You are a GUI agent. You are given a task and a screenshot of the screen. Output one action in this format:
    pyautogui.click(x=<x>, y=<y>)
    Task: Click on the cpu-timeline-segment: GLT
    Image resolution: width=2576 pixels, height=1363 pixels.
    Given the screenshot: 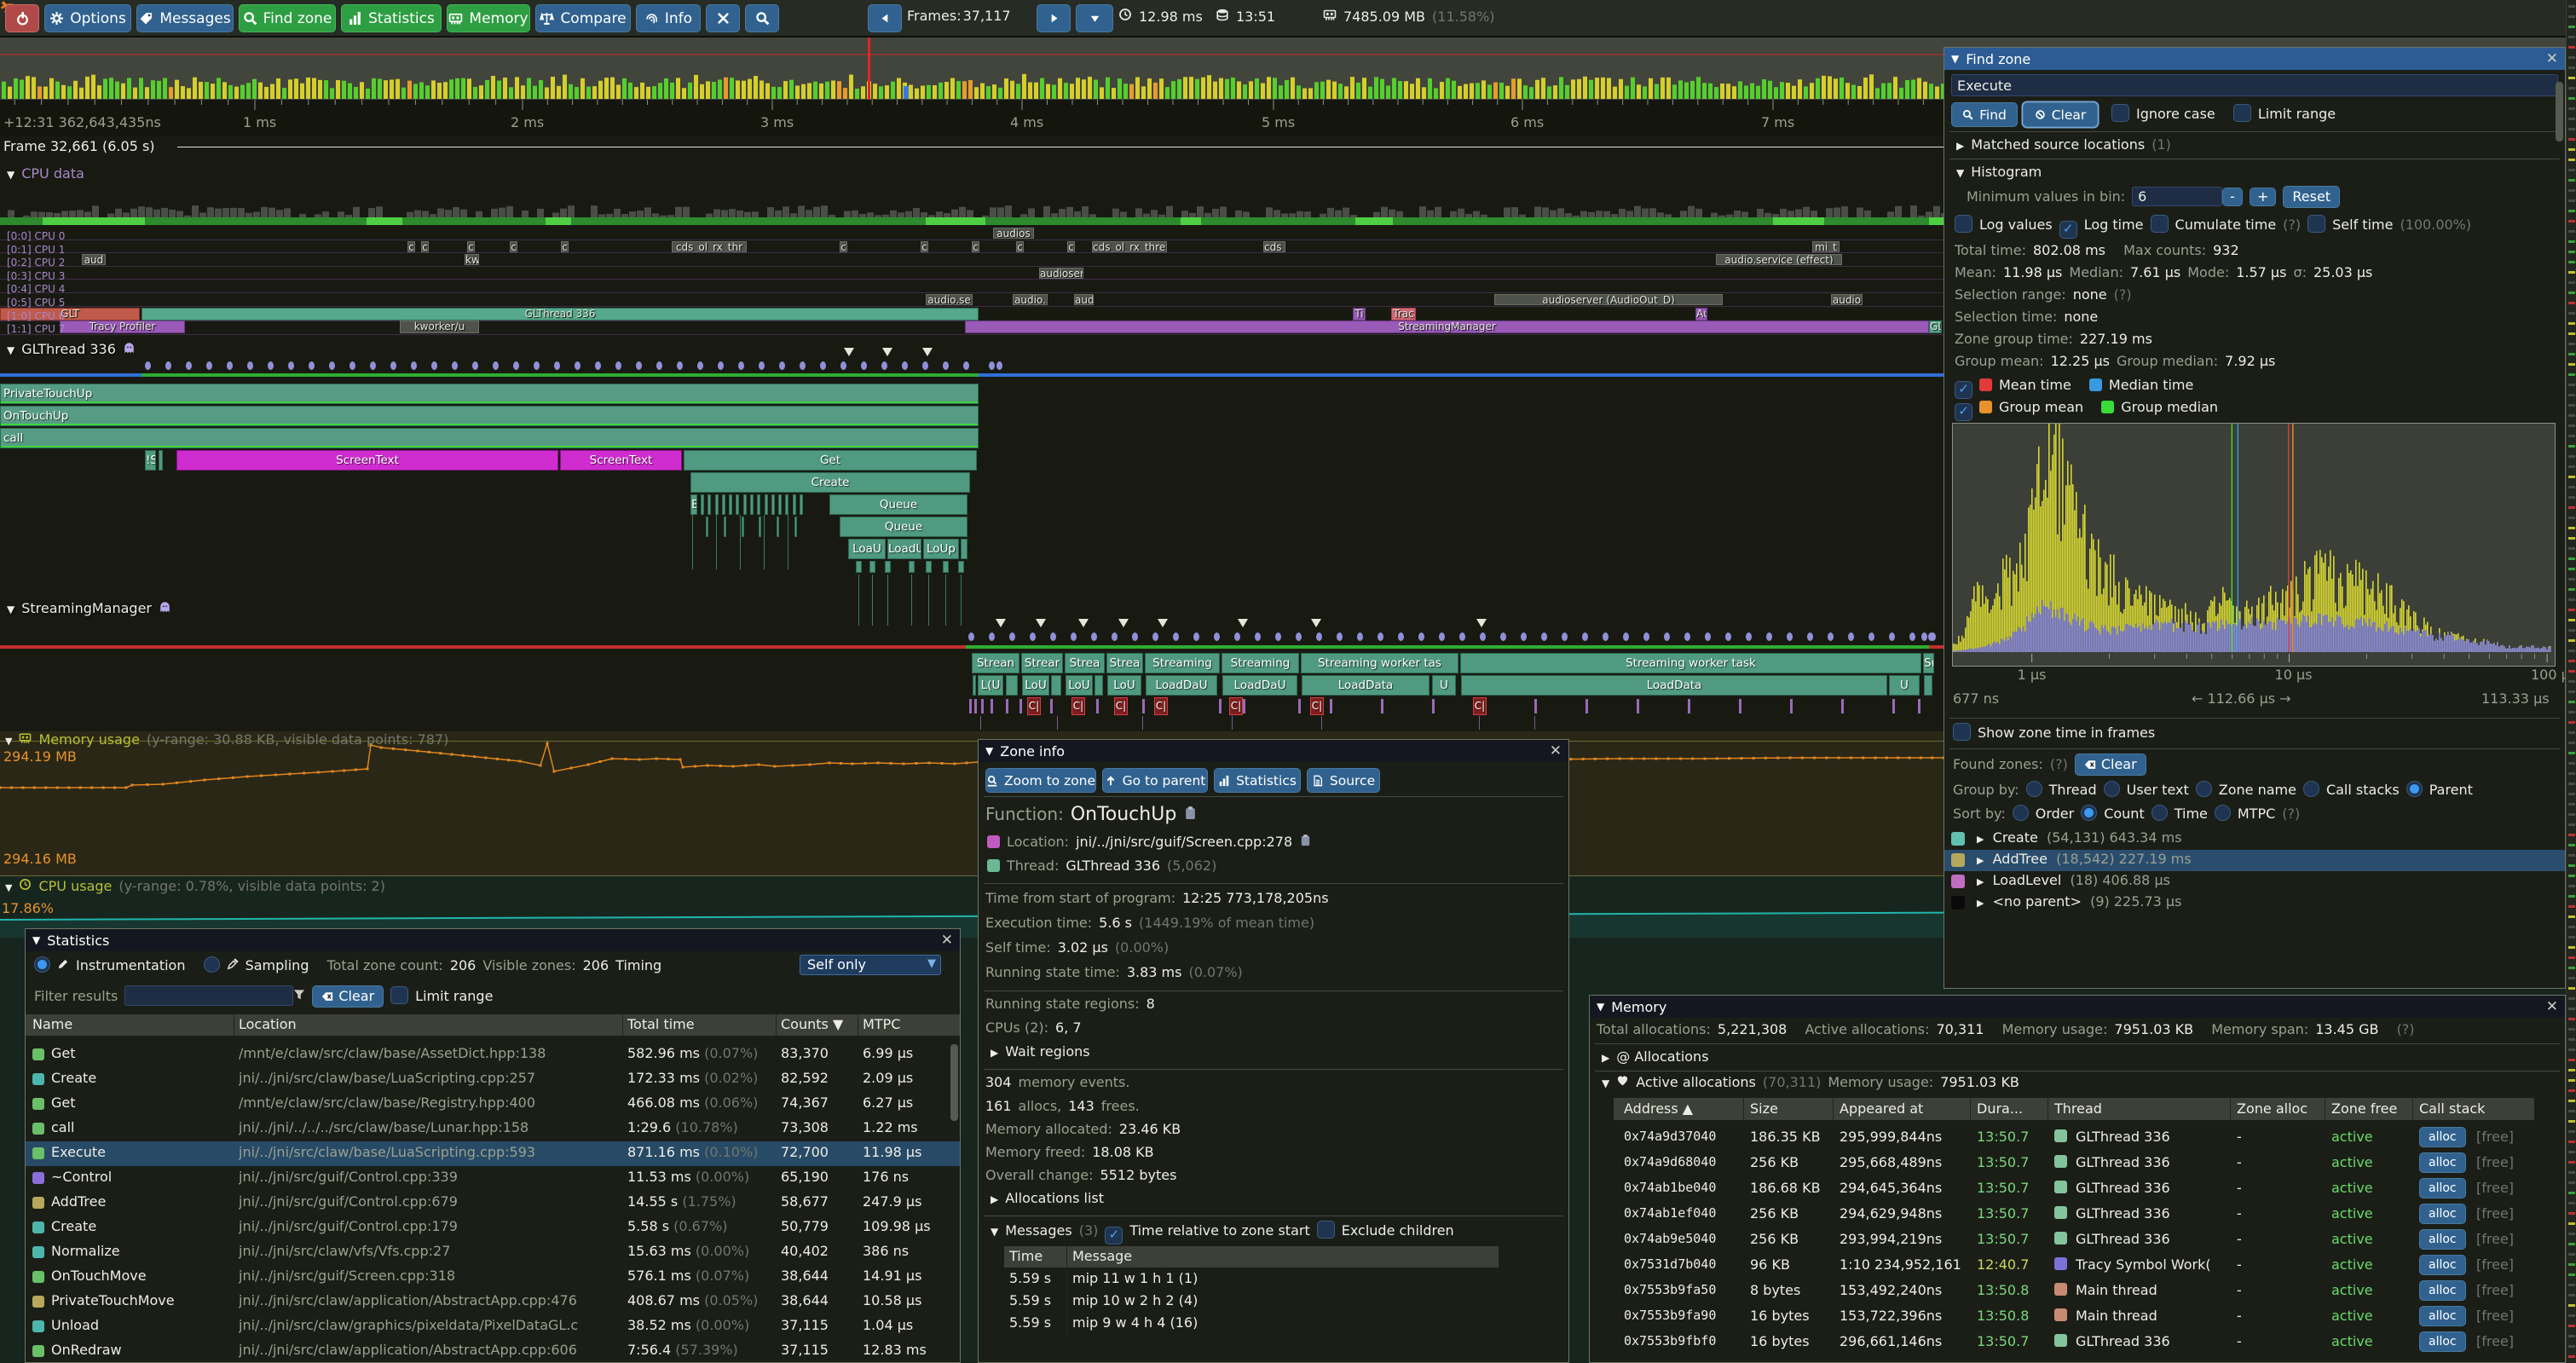 What is the action you would take?
    pyautogui.click(x=70, y=314)
    